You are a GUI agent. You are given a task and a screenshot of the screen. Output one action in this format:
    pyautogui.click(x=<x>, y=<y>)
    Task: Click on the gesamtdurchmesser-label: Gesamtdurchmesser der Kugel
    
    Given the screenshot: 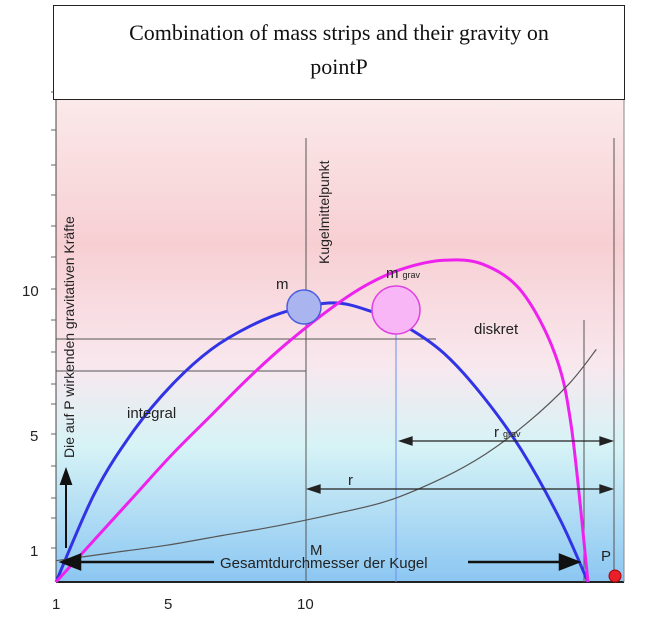 What is the action you would take?
    pyautogui.click(x=324, y=563)
    